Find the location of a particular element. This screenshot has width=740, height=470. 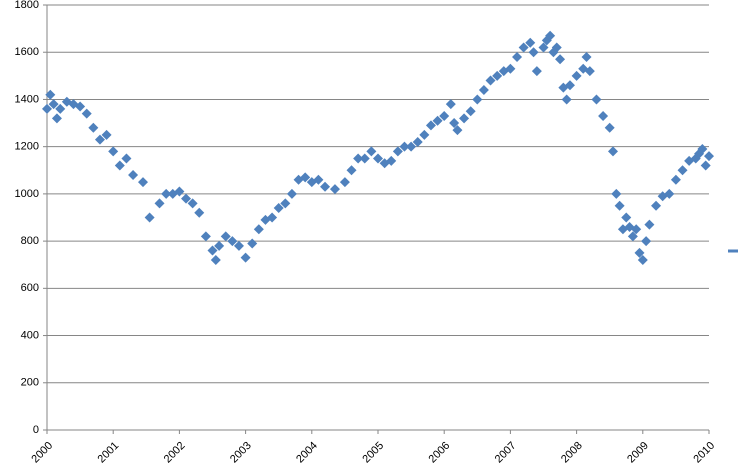

x-tick-label: 2002 is located at coordinates (175, 453).